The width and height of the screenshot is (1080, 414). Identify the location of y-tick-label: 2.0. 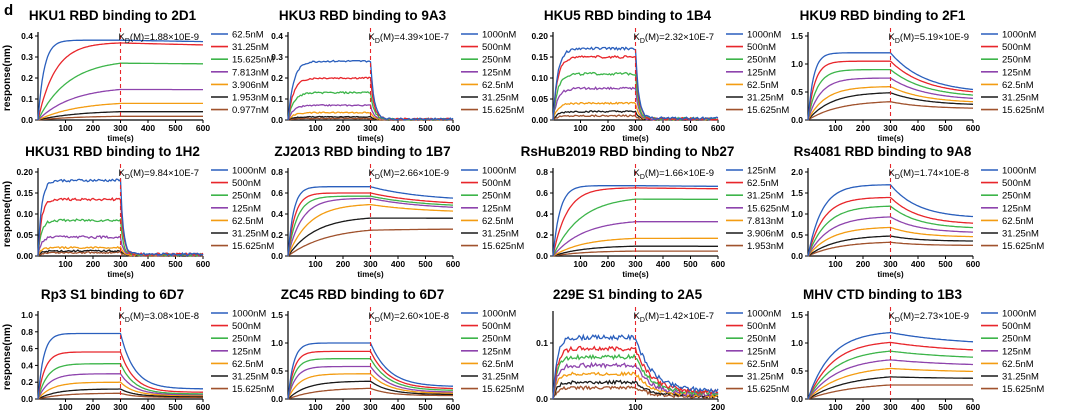
(797, 172).